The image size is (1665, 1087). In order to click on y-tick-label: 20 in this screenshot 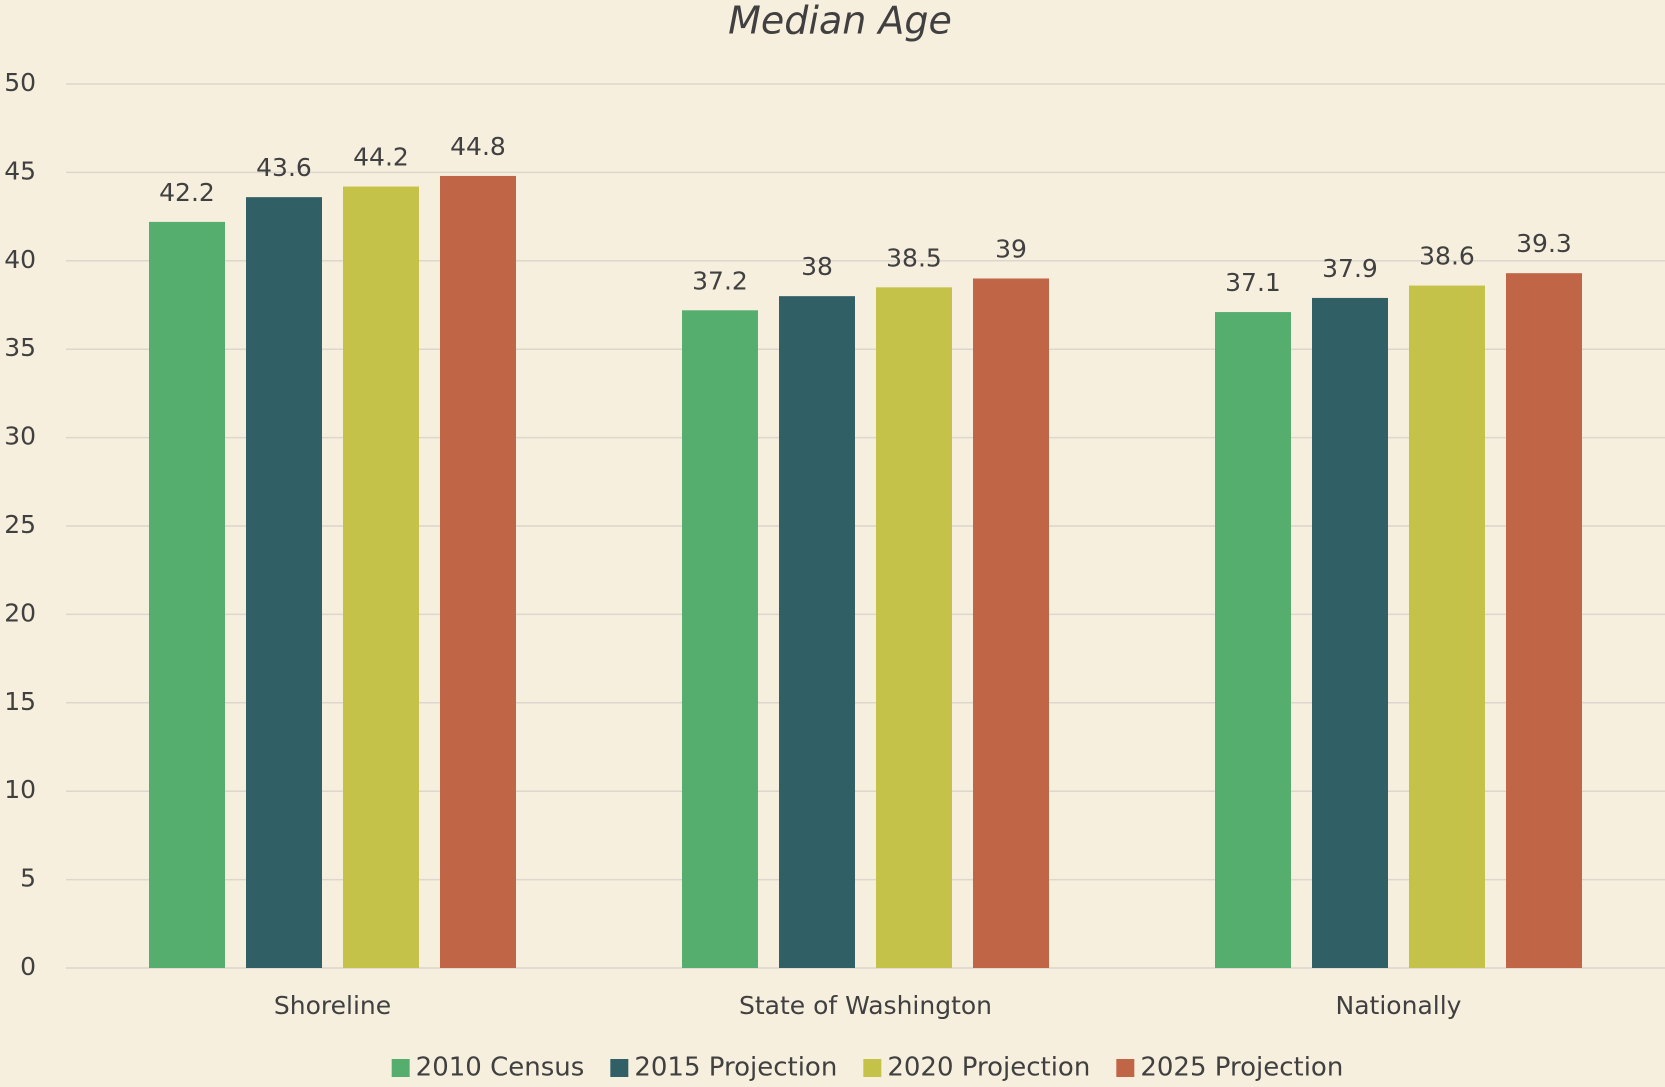, I will do `click(20, 612)`.